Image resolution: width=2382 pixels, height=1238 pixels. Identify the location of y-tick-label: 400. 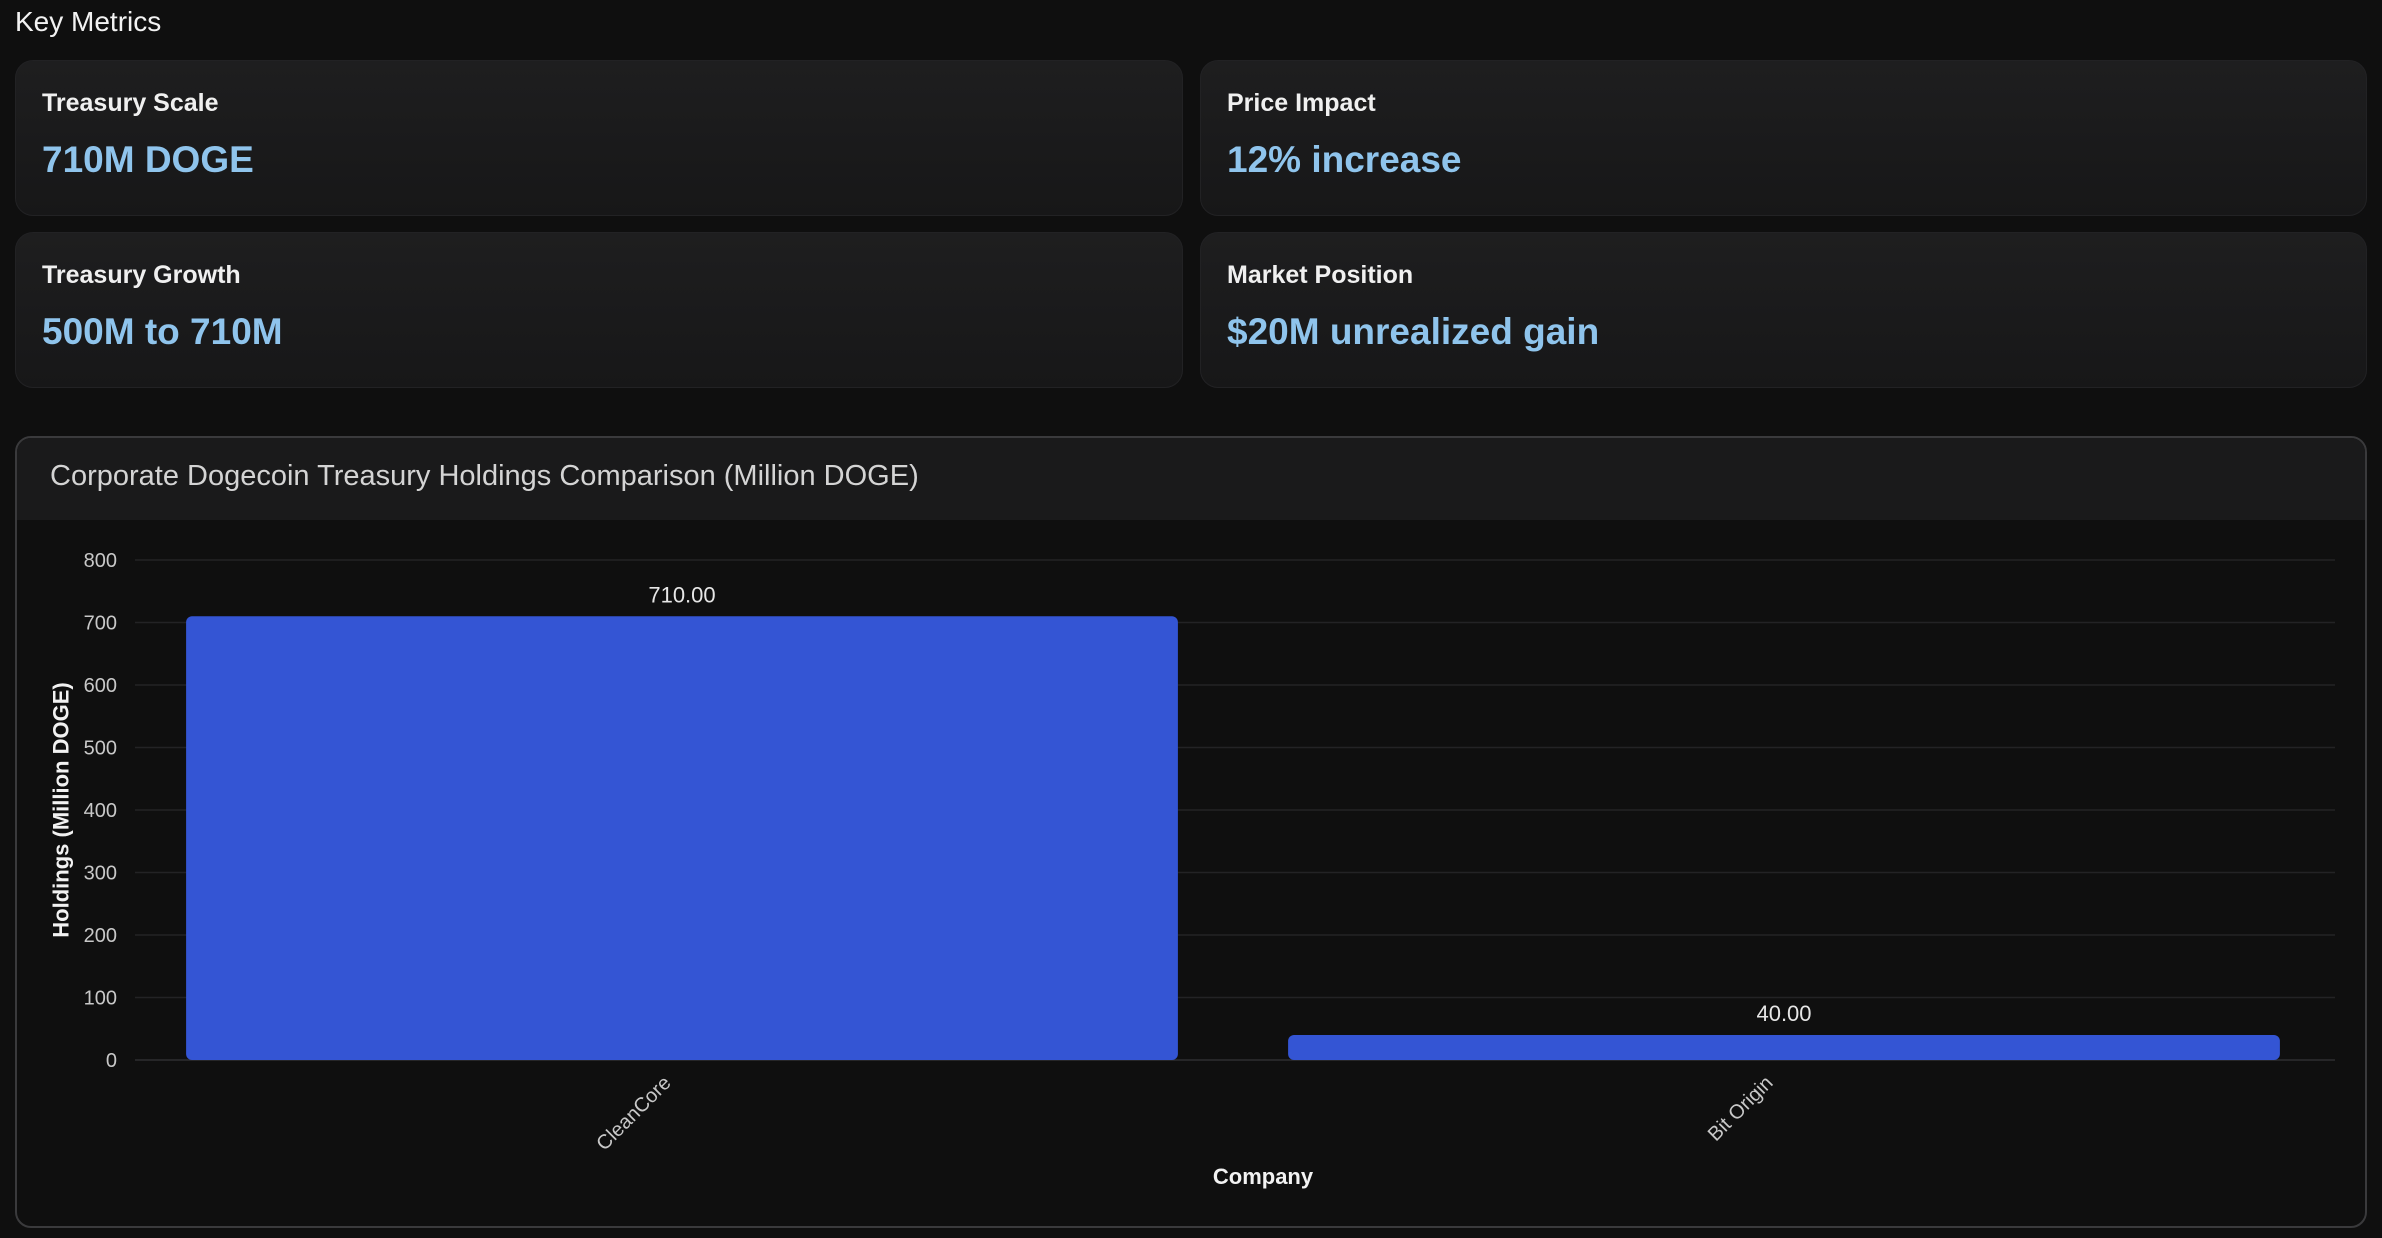
(100, 811).